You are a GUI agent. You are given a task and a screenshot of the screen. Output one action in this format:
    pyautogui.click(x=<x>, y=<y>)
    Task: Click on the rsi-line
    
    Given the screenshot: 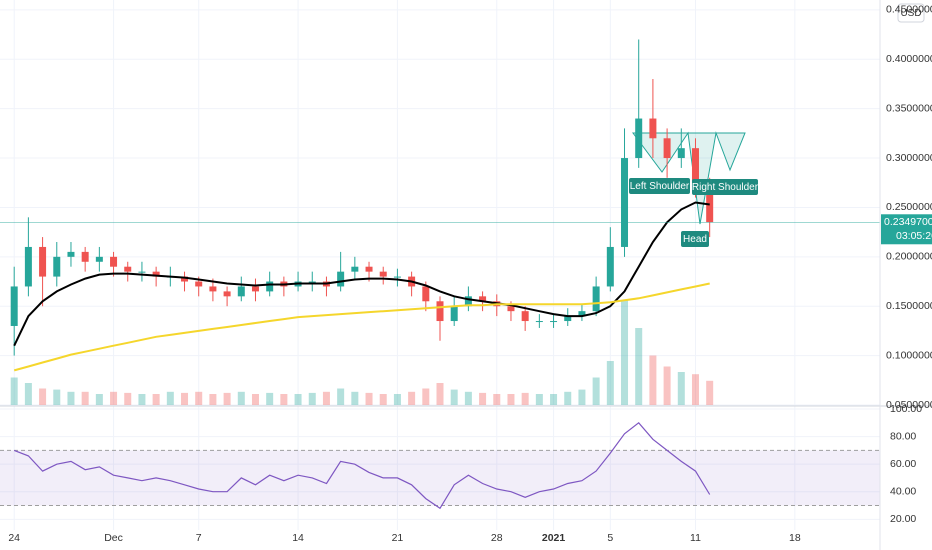 What is the action you would take?
    pyautogui.click(x=362, y=465)
    